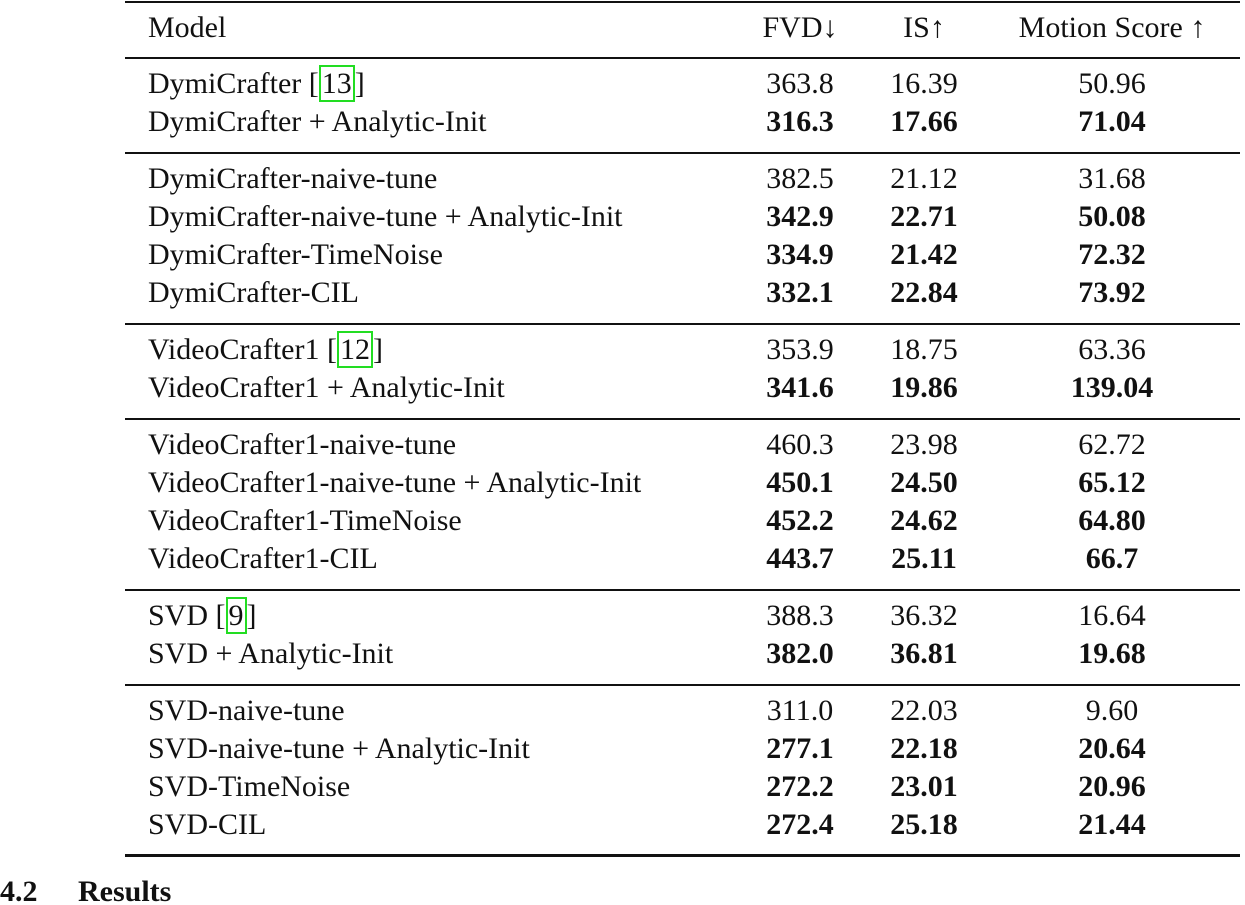  I want to click on metric-value: 23.01, so click(924, 786).